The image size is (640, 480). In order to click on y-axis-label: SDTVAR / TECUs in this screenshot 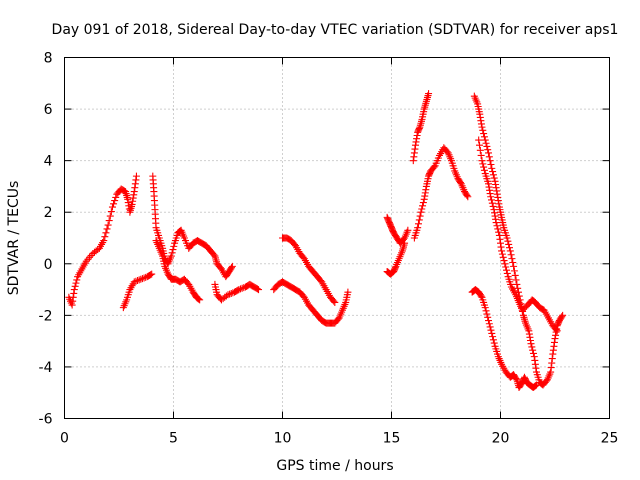, I will do `click(14, 238)`.